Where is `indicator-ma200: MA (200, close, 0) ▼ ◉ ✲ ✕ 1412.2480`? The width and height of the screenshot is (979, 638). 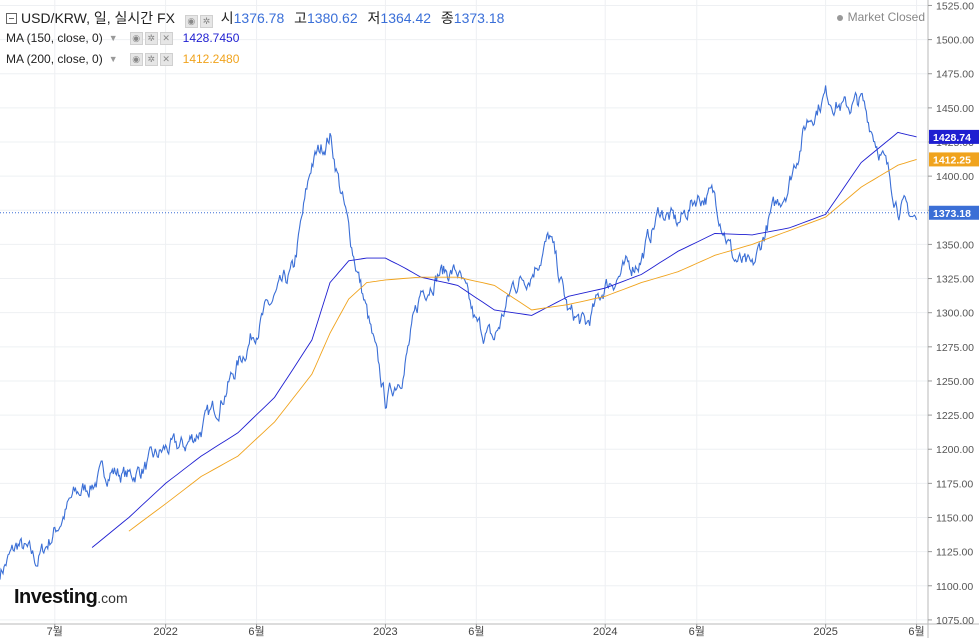
indicator-ma200: MA (200, close, 0) ▼ ◉ ✲ ✕ 1412.2480 is located at coordinates (122, 59).